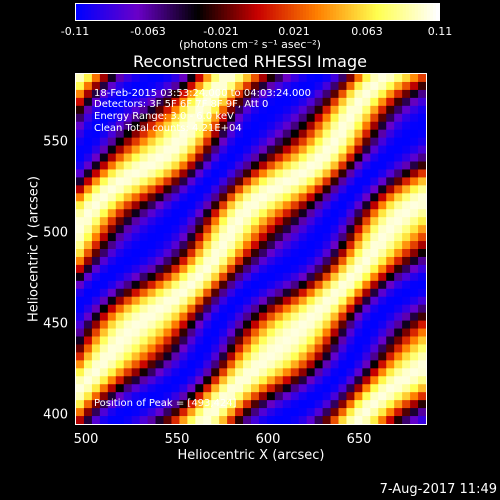 The image size is (500, 500). Describe the element at coordinates (34, 249) in the screenshot. I see `y-axis-label: Heliocentric Y (arcsec)` at that location.